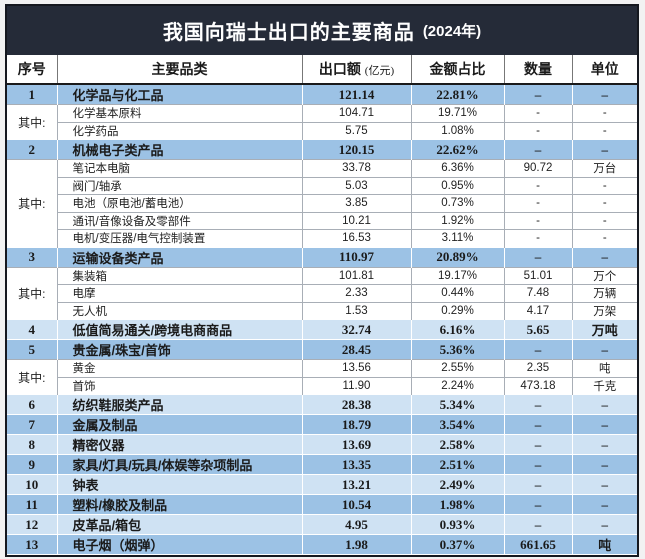 The height and width of the screenshot is (559, 645). What do you see at coordinates (538, 544) in the screenshot?
I see `qty-cell: 661.65` at bounding box center [538, 544].